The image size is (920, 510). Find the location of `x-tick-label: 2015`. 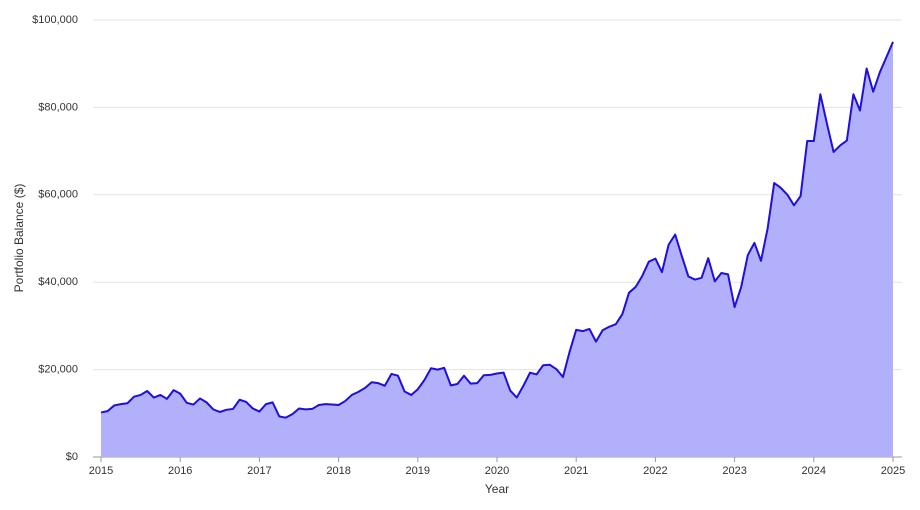

x-tick-label: 2015 is located at coordinates (101, 471).